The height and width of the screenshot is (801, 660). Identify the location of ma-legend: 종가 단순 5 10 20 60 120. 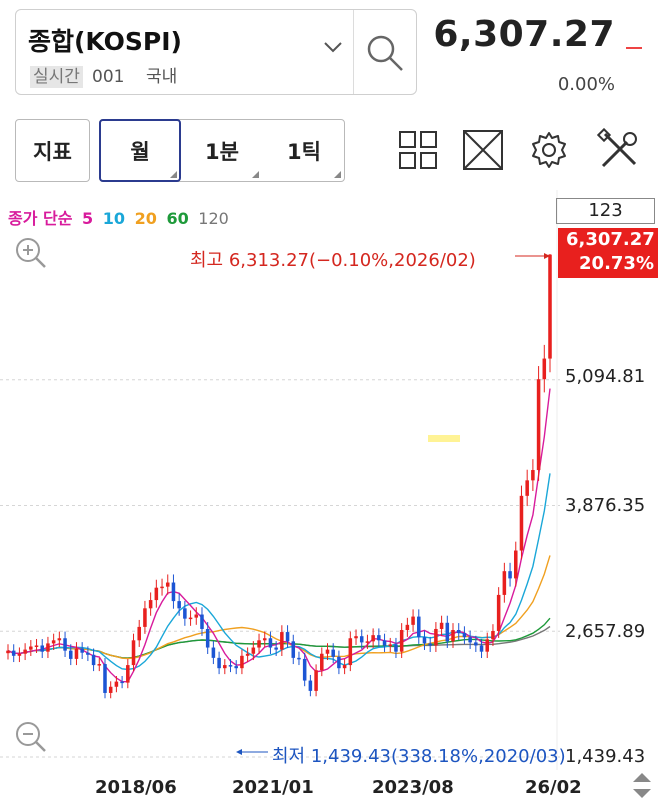
(120, 217).